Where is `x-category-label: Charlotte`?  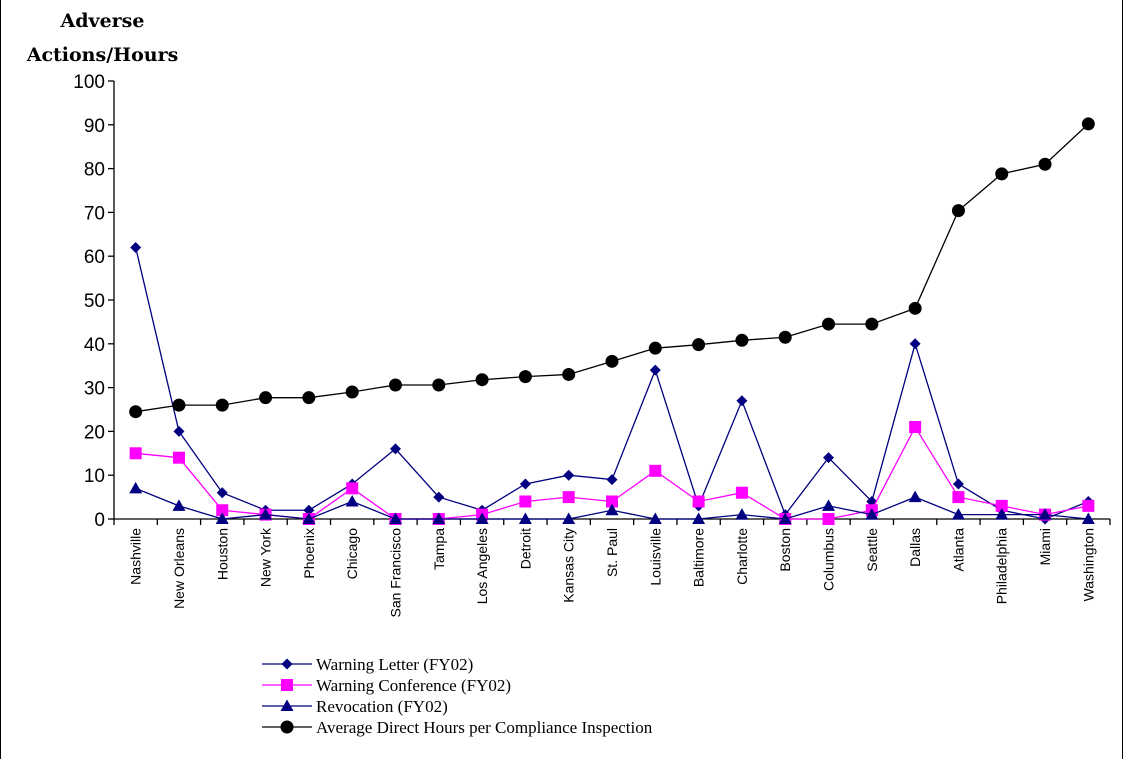
x-category-label: Charlotte is located at coordinates (742, 556).